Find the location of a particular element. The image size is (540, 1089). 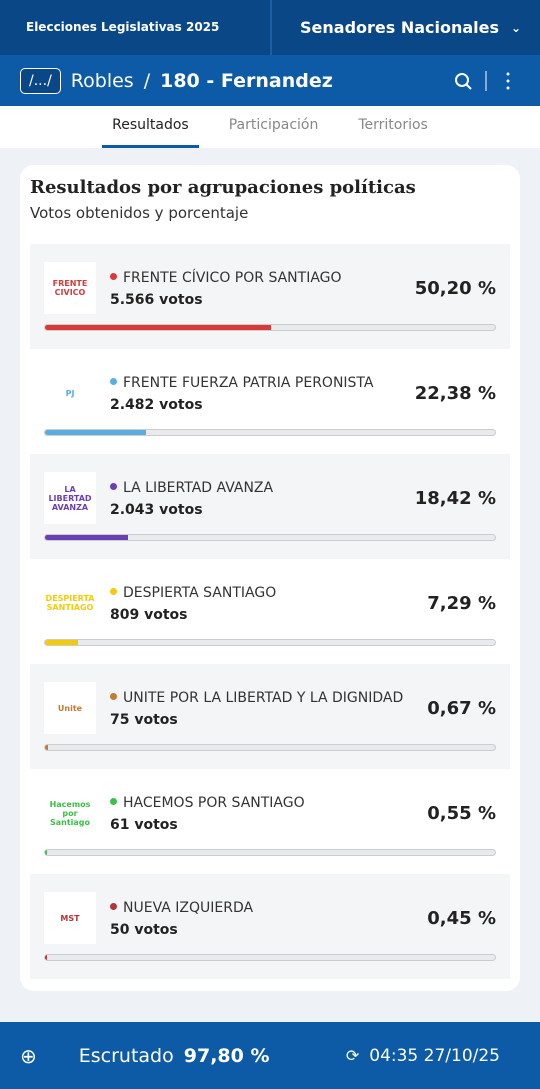

party-name-line: DESPIERTA SANTIAGO is located at coordinates (268, 593).